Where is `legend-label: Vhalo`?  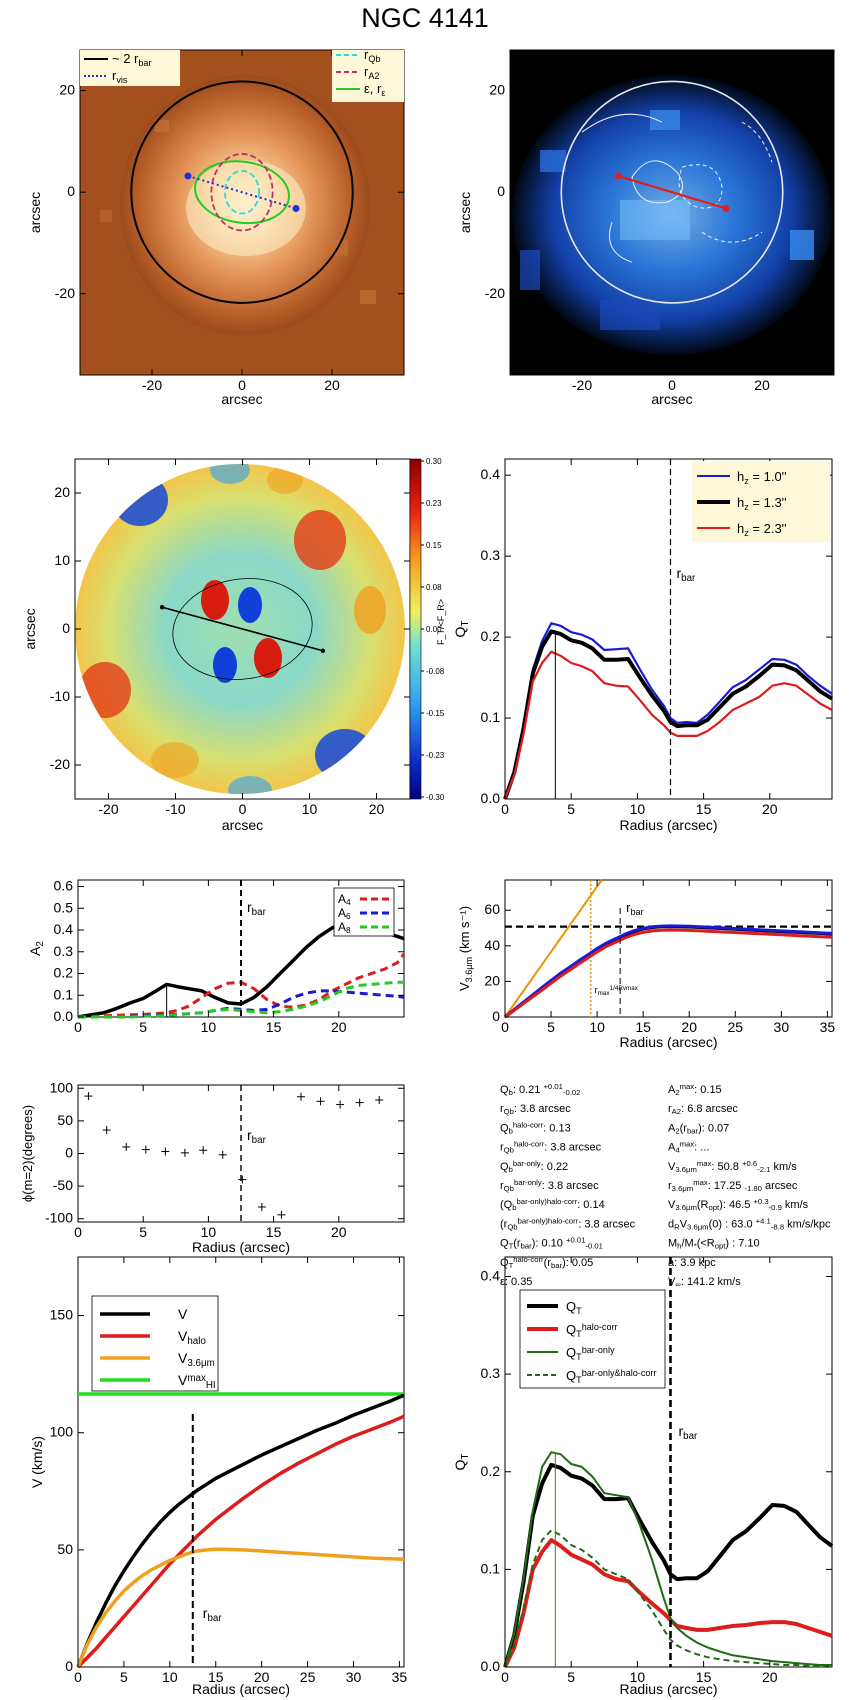
legend-label: Vhalo is located at coordinates (192, 1337).